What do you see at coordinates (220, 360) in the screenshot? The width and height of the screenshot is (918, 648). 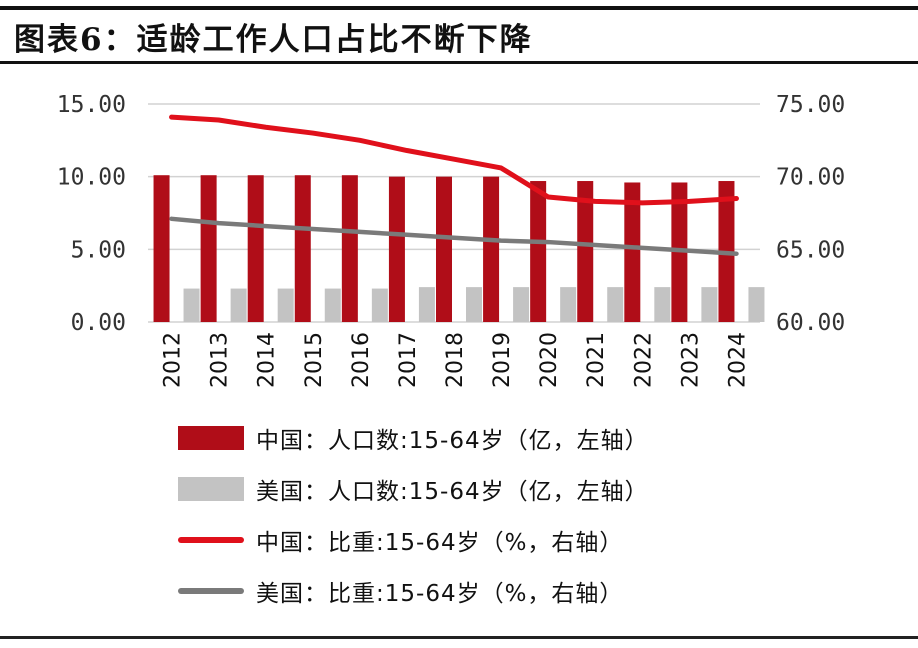 I see `x-tick-label: 2013` at bounding box center [220, 360].